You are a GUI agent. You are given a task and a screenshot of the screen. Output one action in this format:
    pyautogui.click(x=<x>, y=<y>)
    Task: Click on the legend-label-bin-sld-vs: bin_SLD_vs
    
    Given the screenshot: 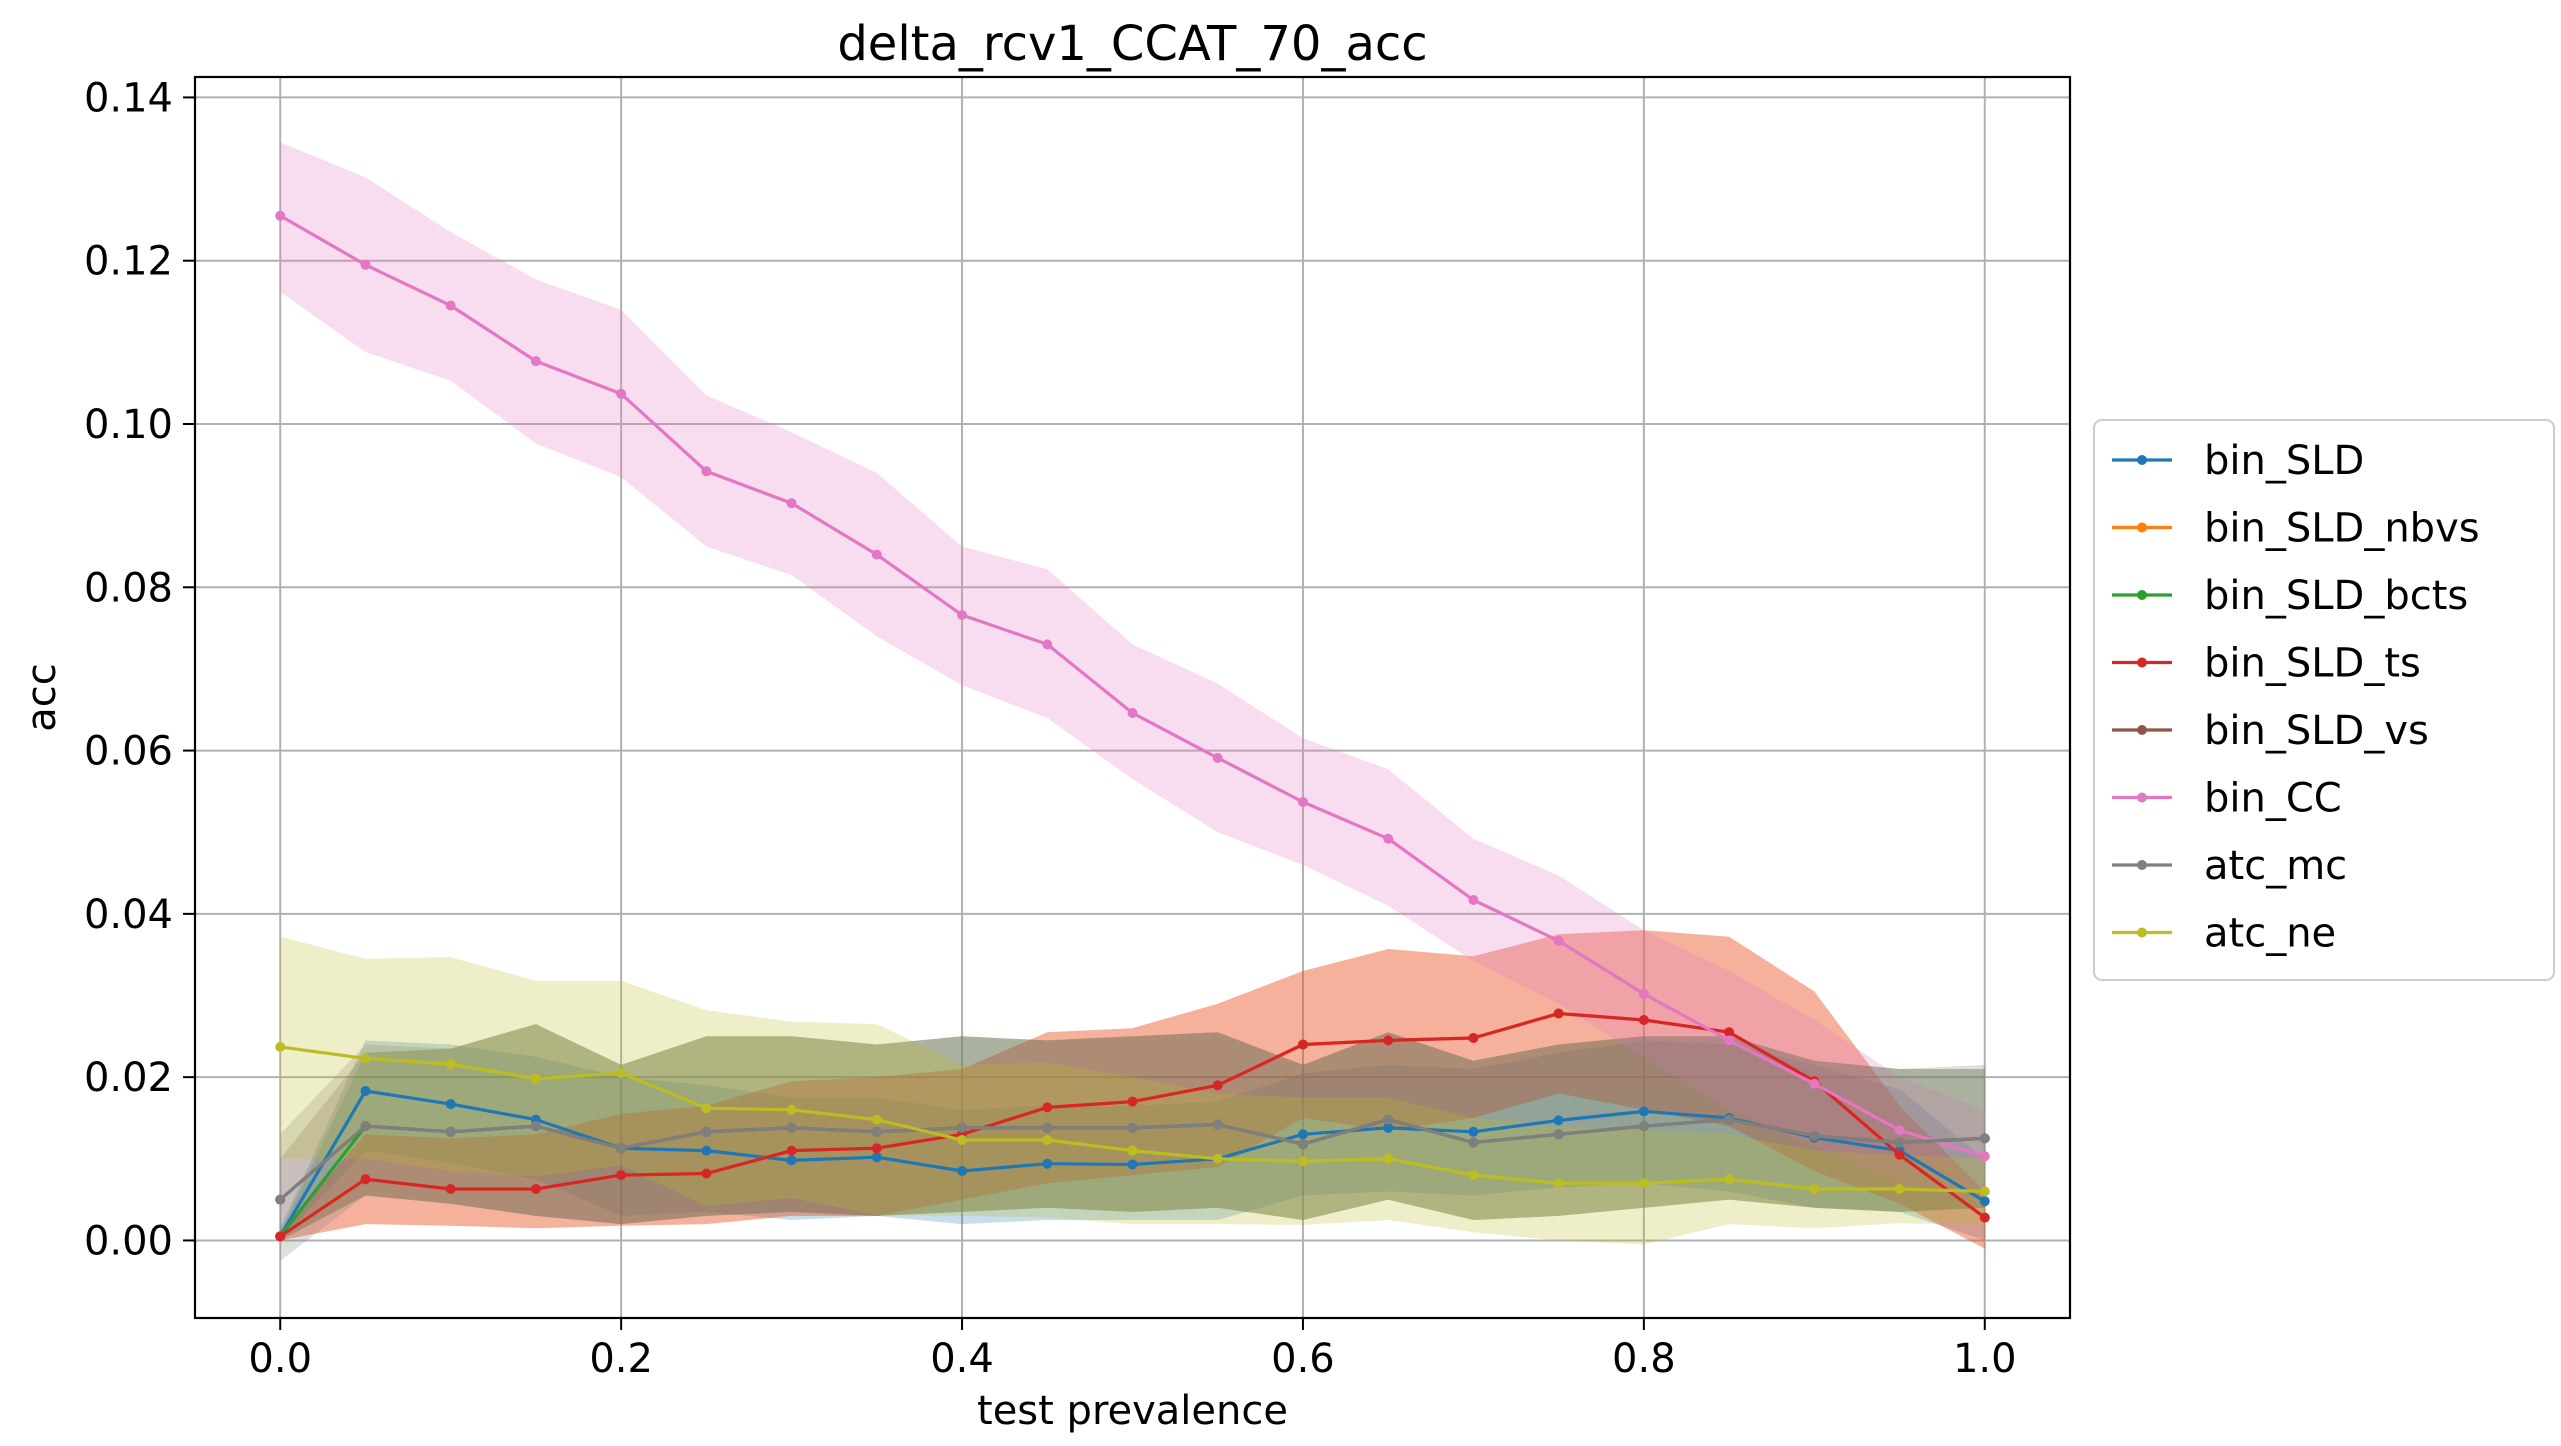 What is the action you would take?
    pyautogui.click(x=2316, y=731)
    